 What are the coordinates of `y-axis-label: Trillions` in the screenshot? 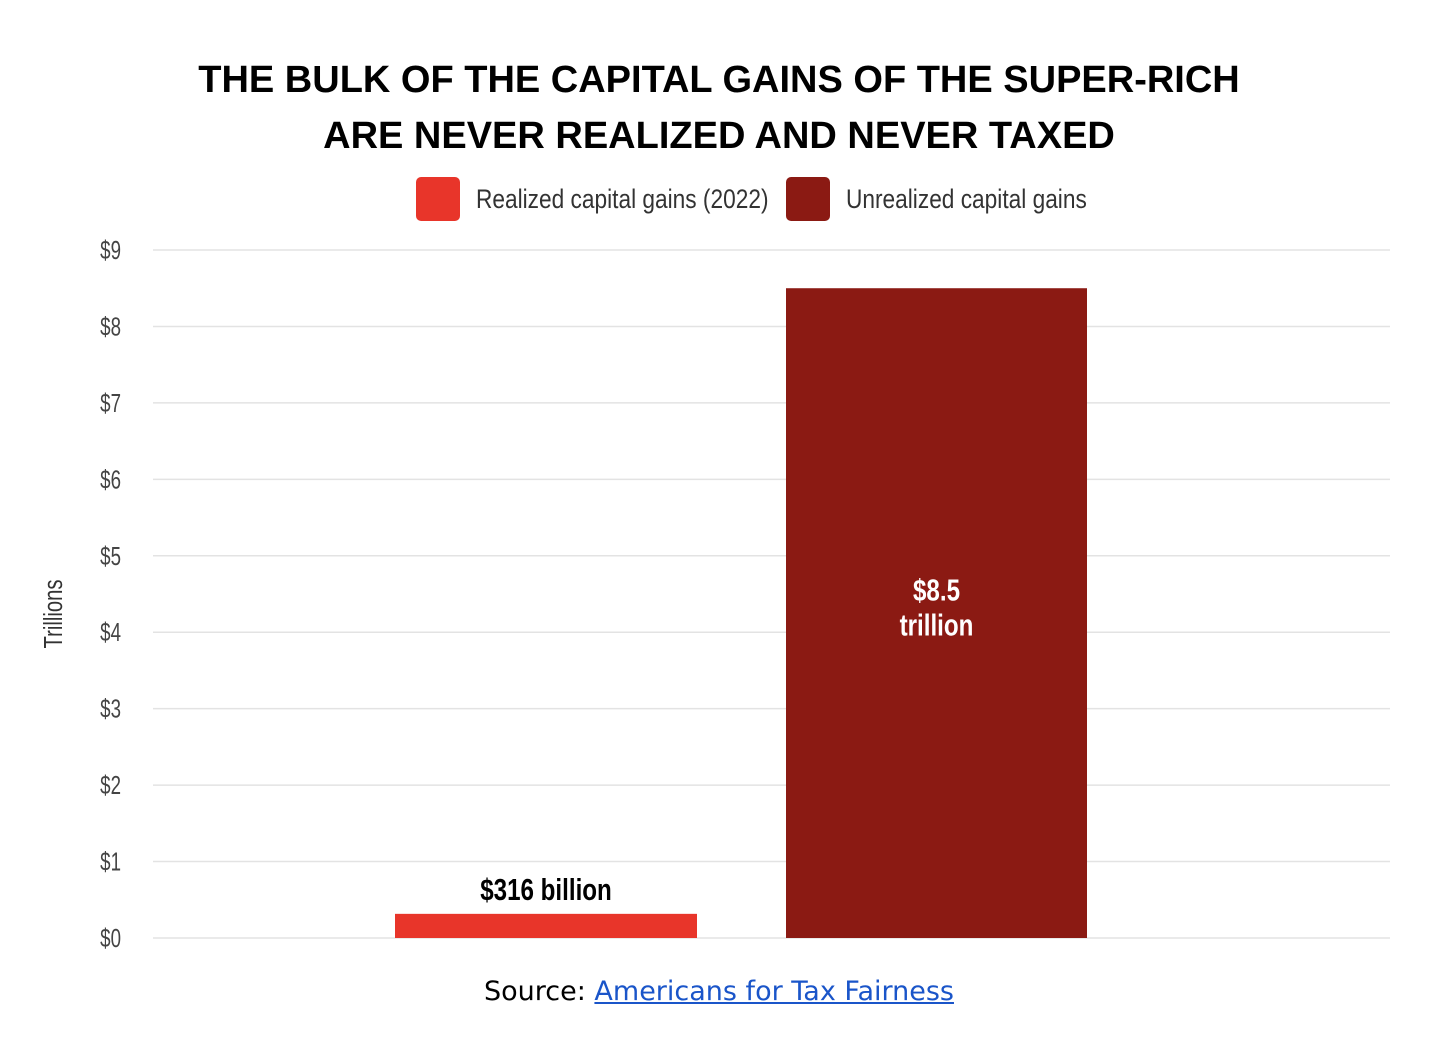 It's located at (53, 613).